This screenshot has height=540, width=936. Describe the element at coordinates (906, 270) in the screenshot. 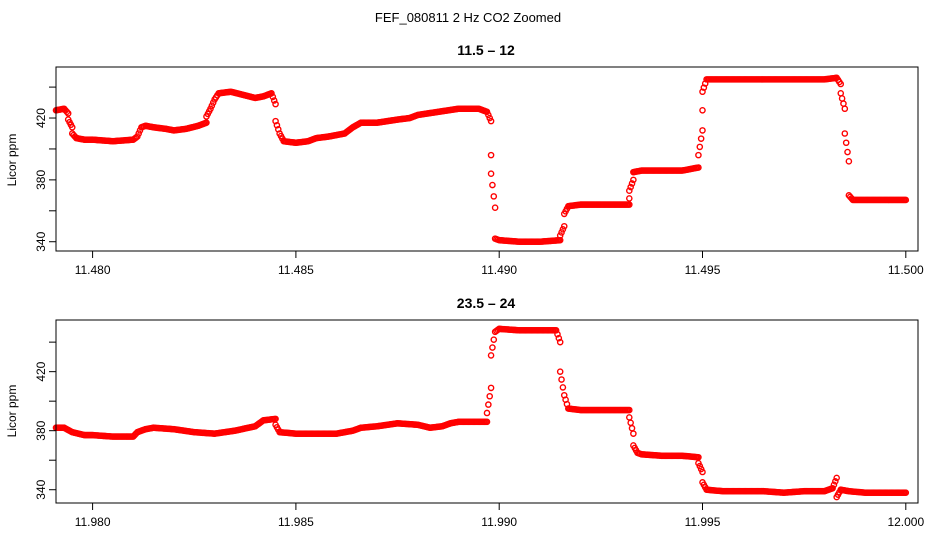

I see `x-tick-label: 11.500` at that location.